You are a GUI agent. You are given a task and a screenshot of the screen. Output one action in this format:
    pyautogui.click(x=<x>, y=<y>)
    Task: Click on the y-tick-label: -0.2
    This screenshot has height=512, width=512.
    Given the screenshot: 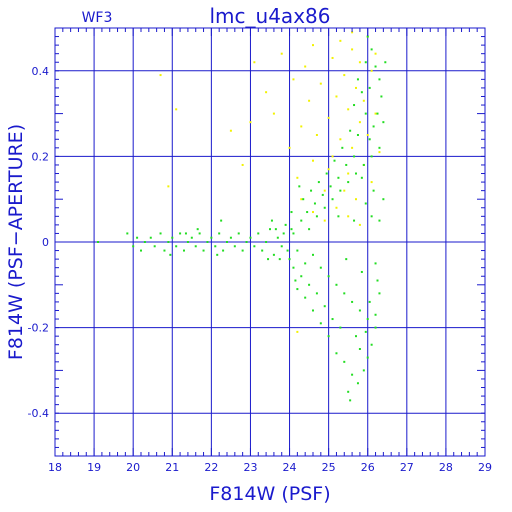 What is the action you would take?
    pyautogui.click(x=38, y=328)
    